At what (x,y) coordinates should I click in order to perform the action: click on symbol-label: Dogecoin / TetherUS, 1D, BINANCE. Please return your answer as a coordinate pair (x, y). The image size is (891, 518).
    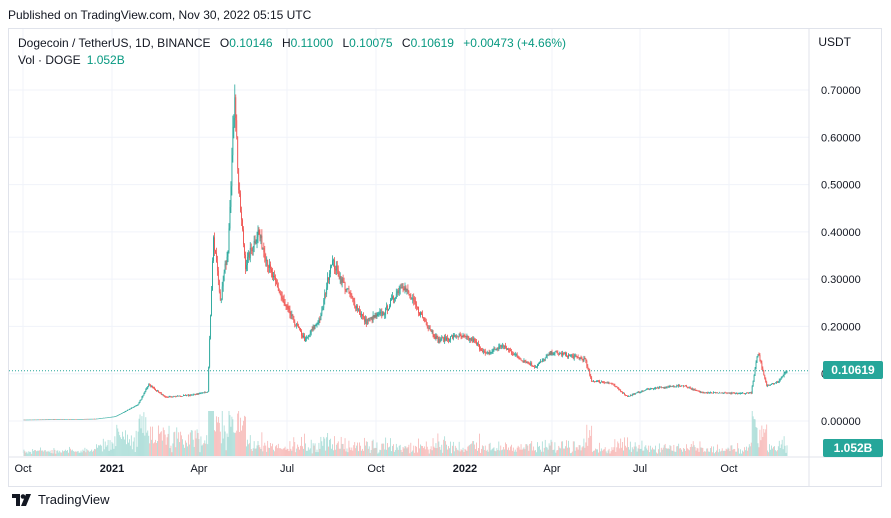
    Looking at the image, I should click on (114, 43).